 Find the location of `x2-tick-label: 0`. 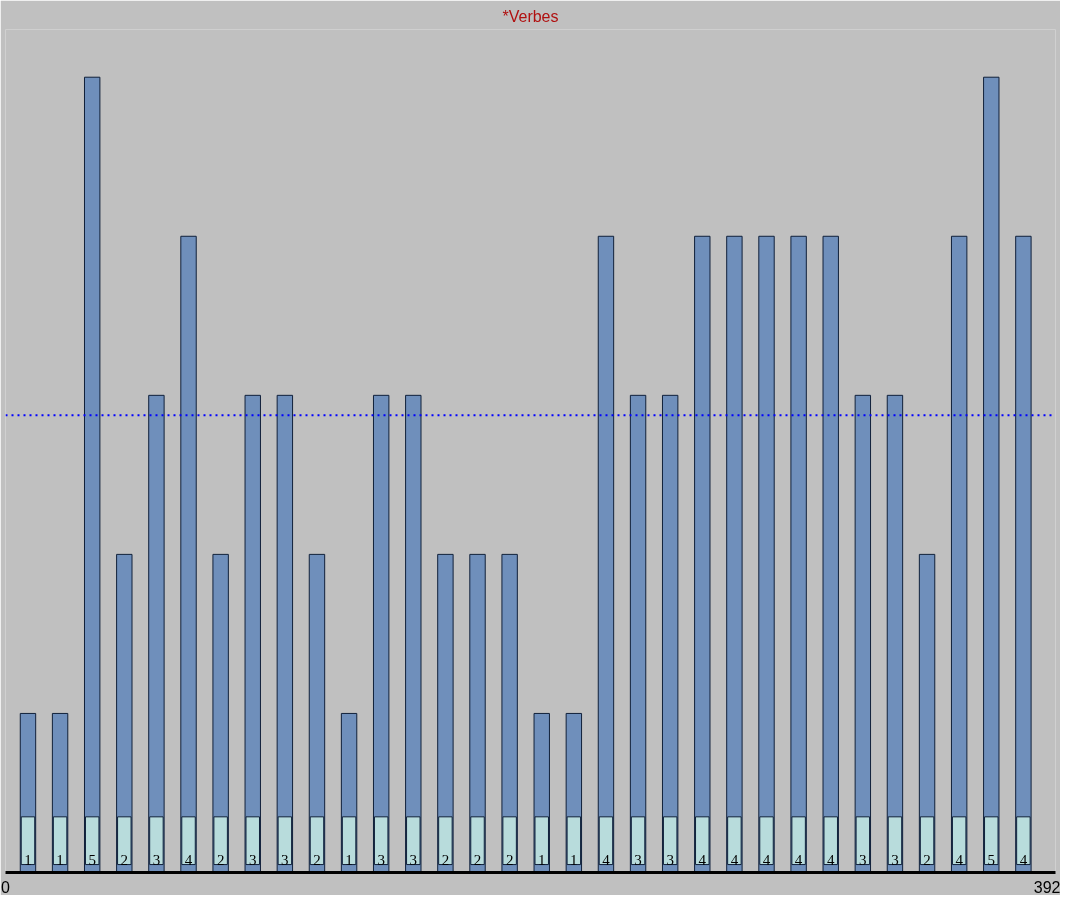

x2-tick-label: 0 is located at coordinates (6, 887).